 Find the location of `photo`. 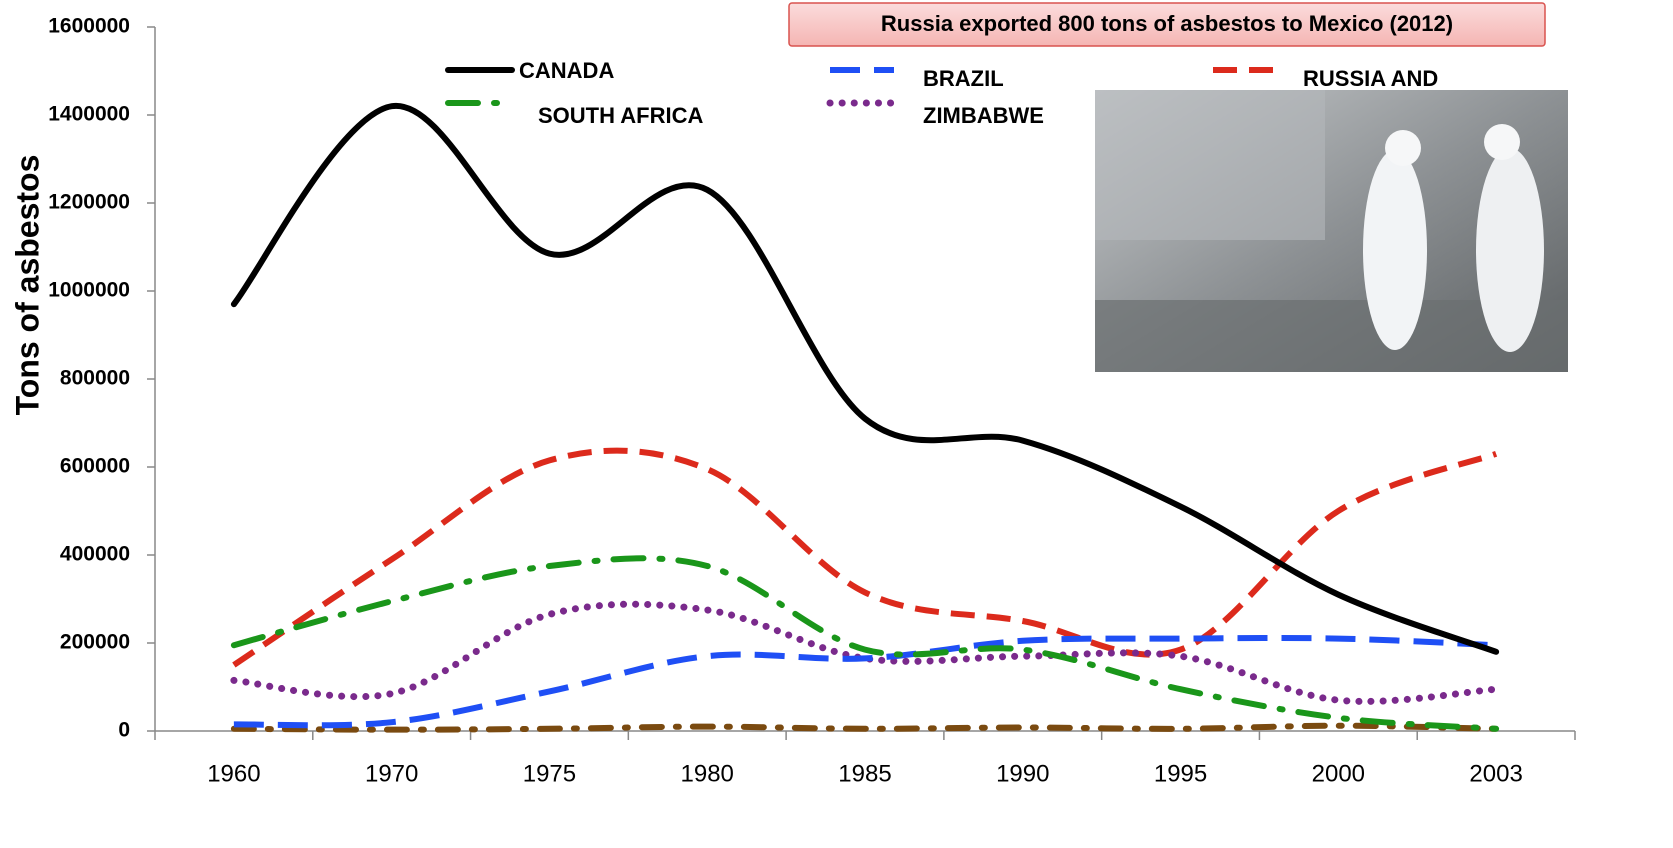

photo is located at coordinates (1331, 231).